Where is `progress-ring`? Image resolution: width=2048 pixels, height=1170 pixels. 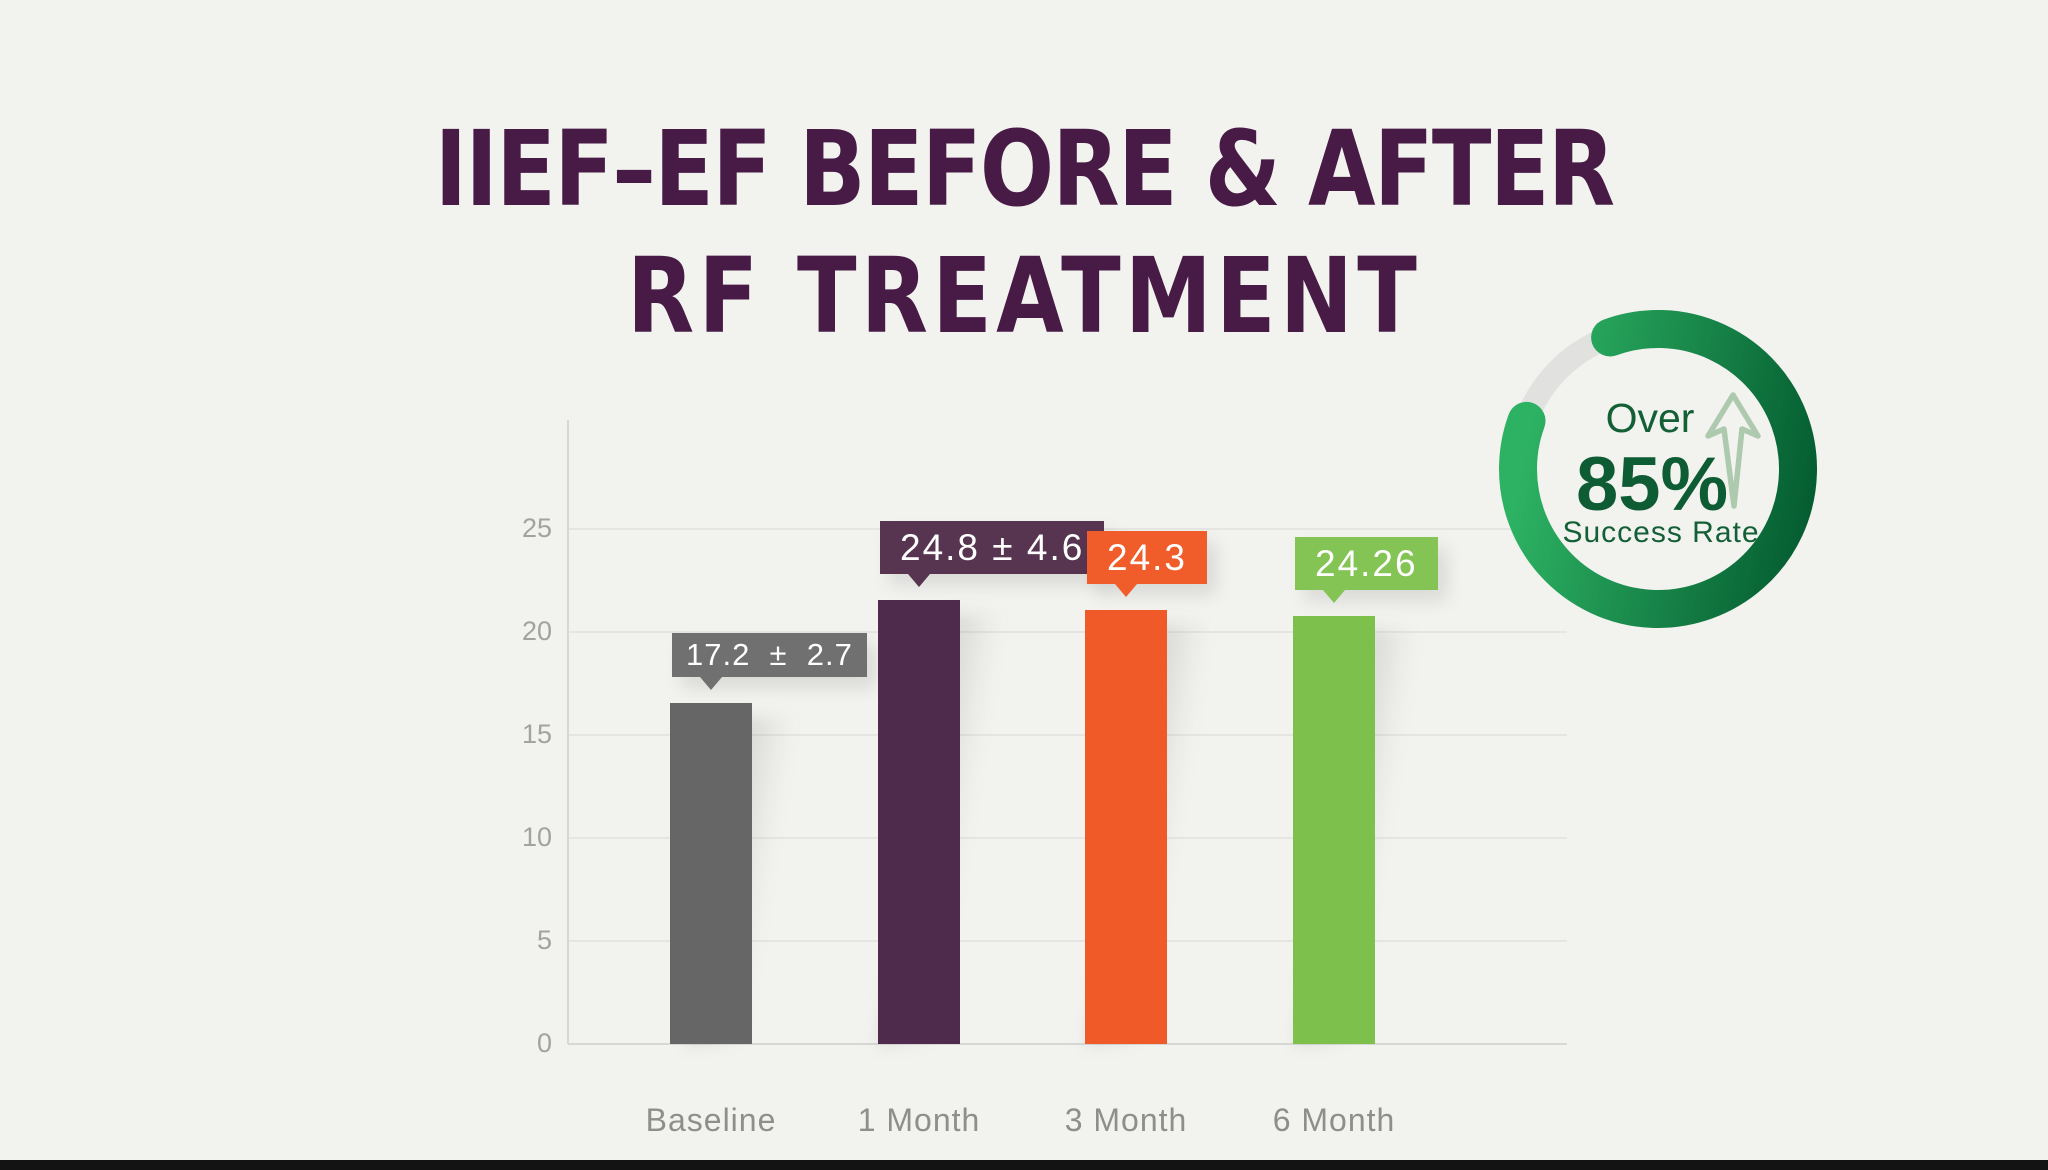
progress-ring is located at coordinates (1658, 469).